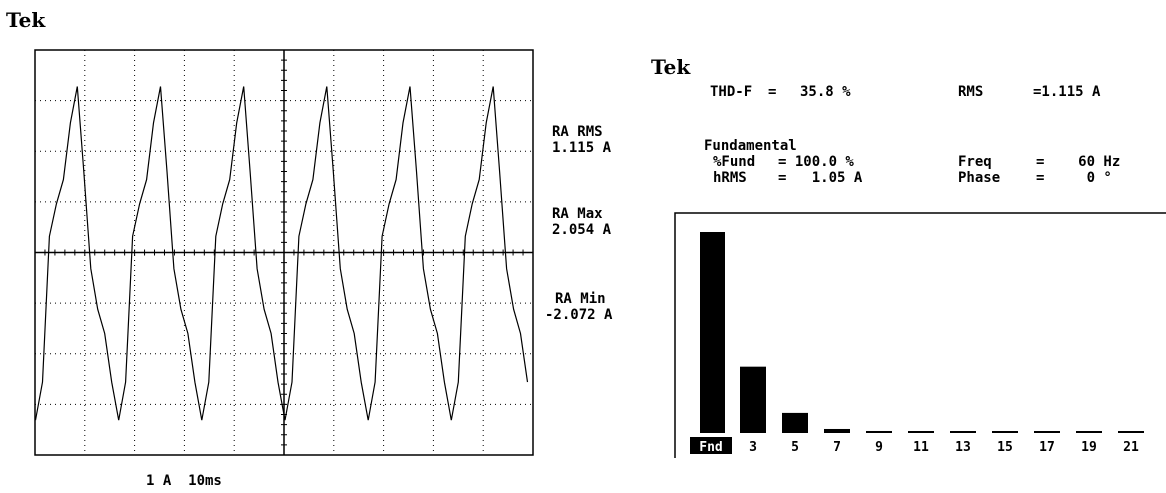 This screenshot has height=493, width=1166. Describe the element at coordinates (879, 447) in the screenshot. I see `harmonic-tick-label: 9` at that location.